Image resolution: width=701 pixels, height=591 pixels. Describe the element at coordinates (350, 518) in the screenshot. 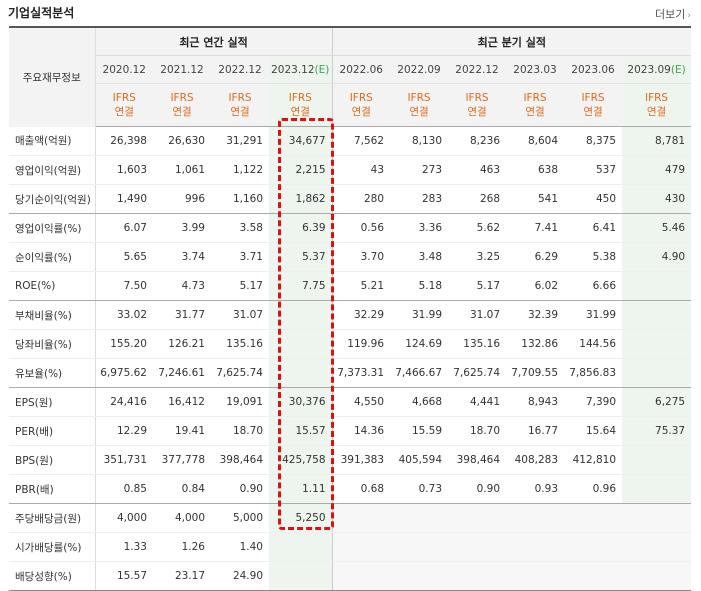

I see `table-row: 주당배당금(원) 4,000 4,000 5,000 5,250` at that location.